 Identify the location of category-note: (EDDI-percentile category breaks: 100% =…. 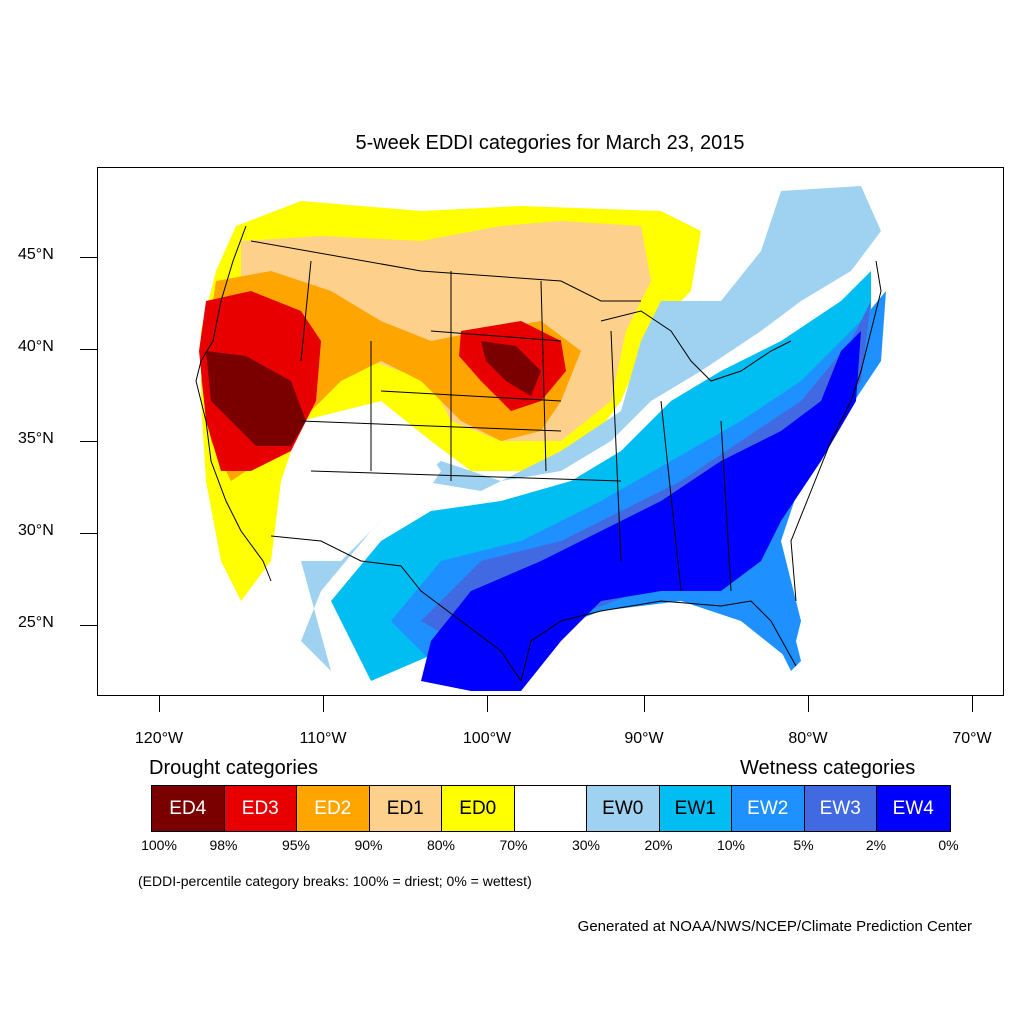
(335, 881).